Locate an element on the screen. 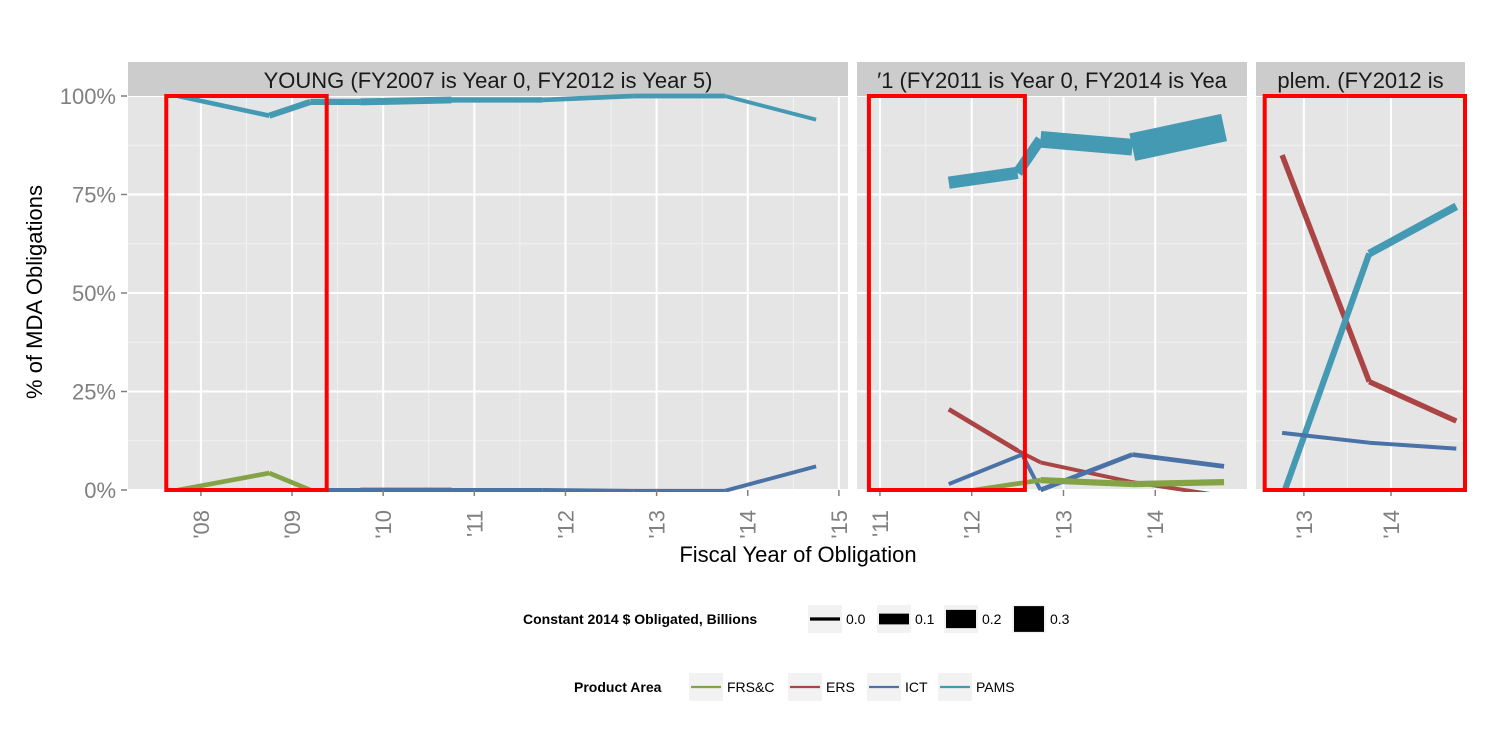 This screenshot has width=1500, height=750. y-axis: 0% 25% 50% 75% 100% is located at coordinates (93, 293).